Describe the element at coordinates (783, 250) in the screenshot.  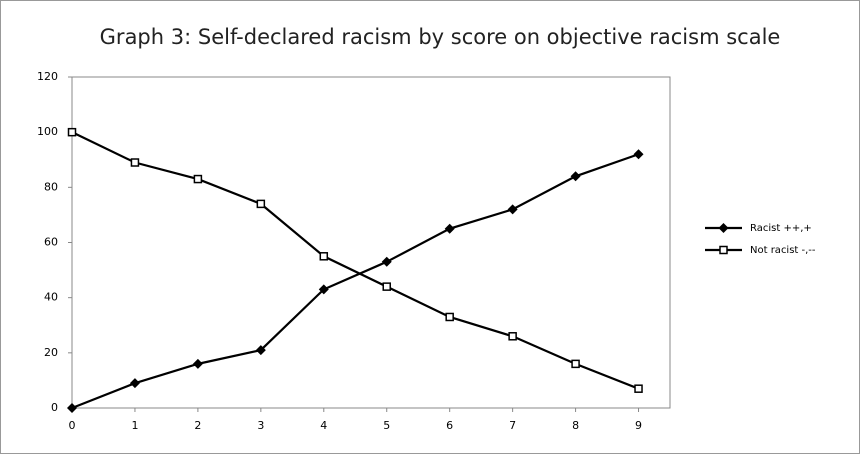
I see `legend-label: Not racist -,--` at that location.